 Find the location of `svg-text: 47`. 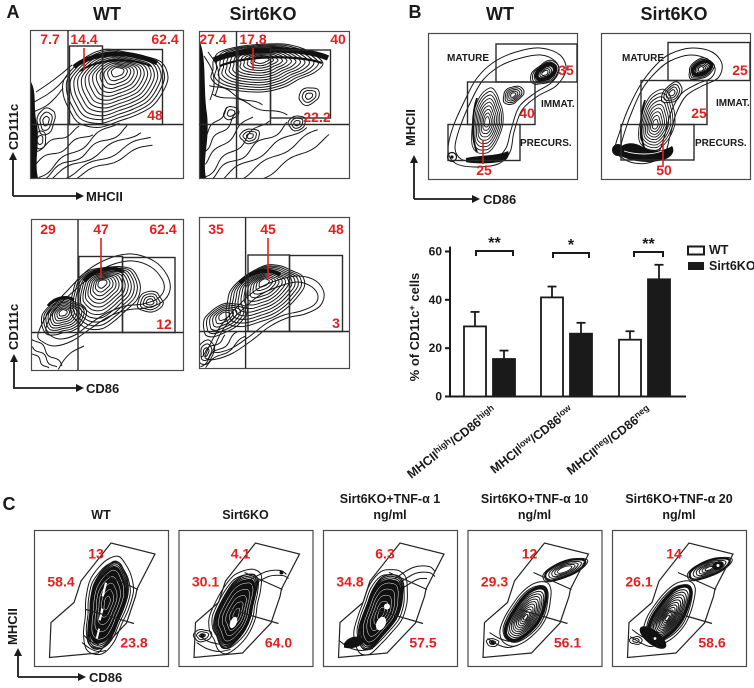

svg-text: 47 is located at coordinates (101, 229).